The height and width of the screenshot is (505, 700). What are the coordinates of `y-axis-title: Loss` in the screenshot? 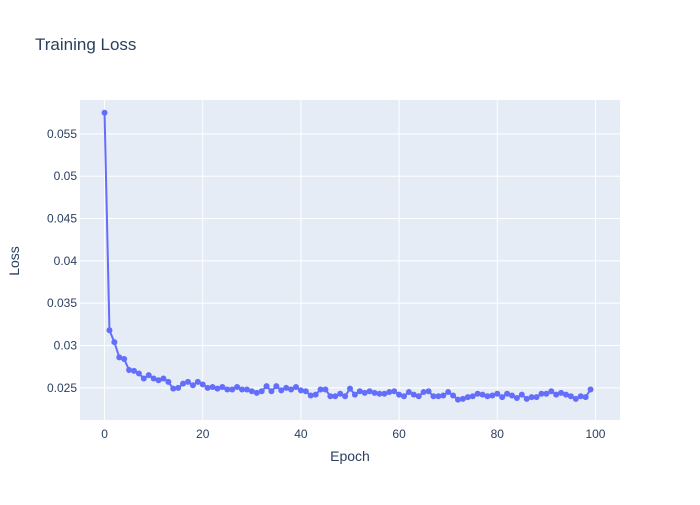 It's located at (14, 261).